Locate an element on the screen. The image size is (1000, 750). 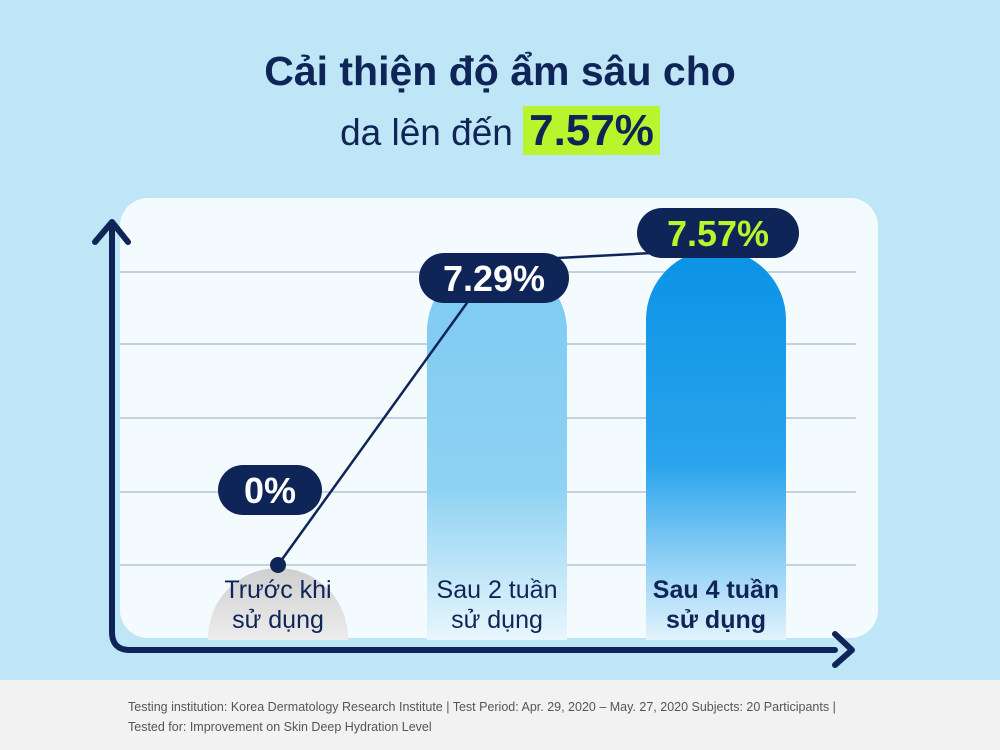
value-label-0: 0% is located at coordinates (270, 490).